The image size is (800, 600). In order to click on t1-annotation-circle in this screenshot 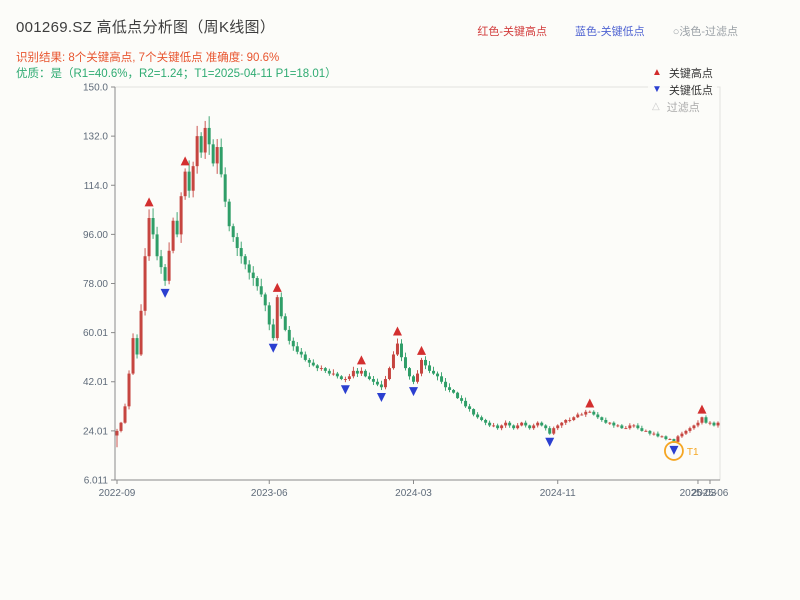, I will do `click(674, 451)`.